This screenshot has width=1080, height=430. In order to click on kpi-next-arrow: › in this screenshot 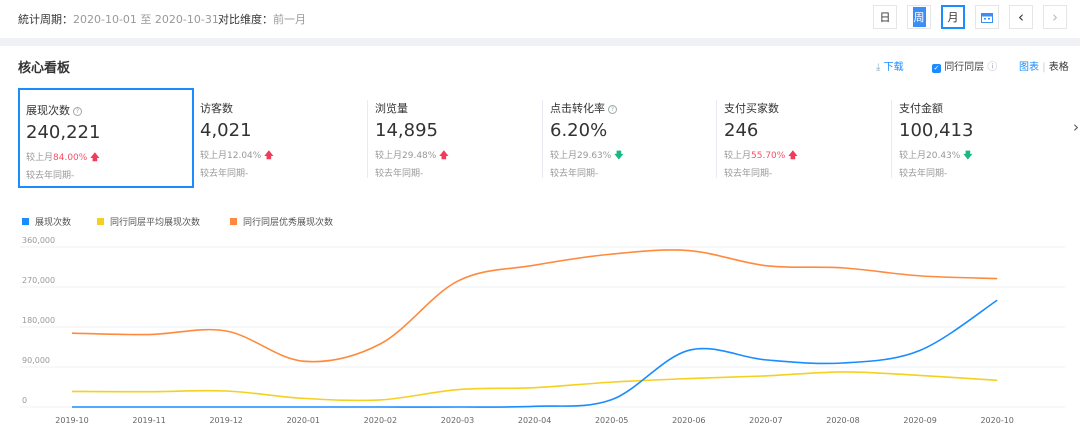, I will do `click(1076, 127)`.